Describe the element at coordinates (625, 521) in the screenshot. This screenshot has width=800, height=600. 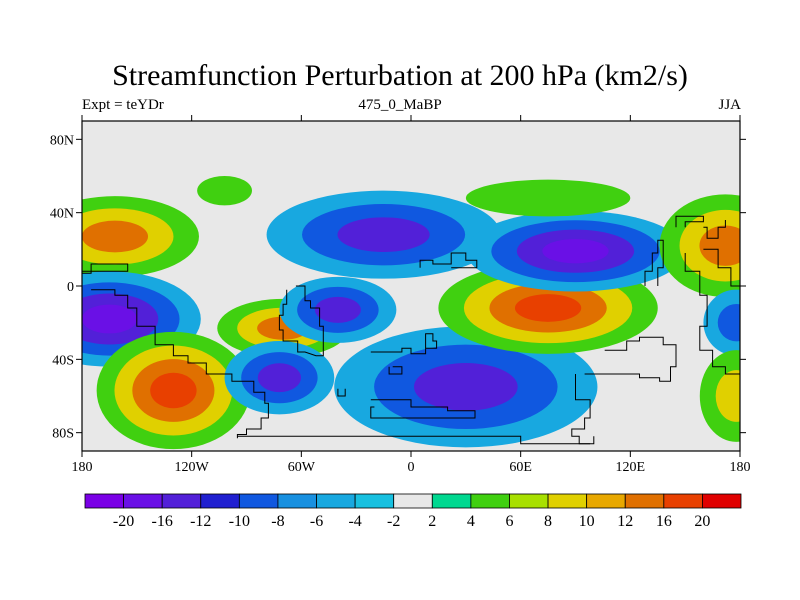
I see `colorbar-label: 12` at that location.